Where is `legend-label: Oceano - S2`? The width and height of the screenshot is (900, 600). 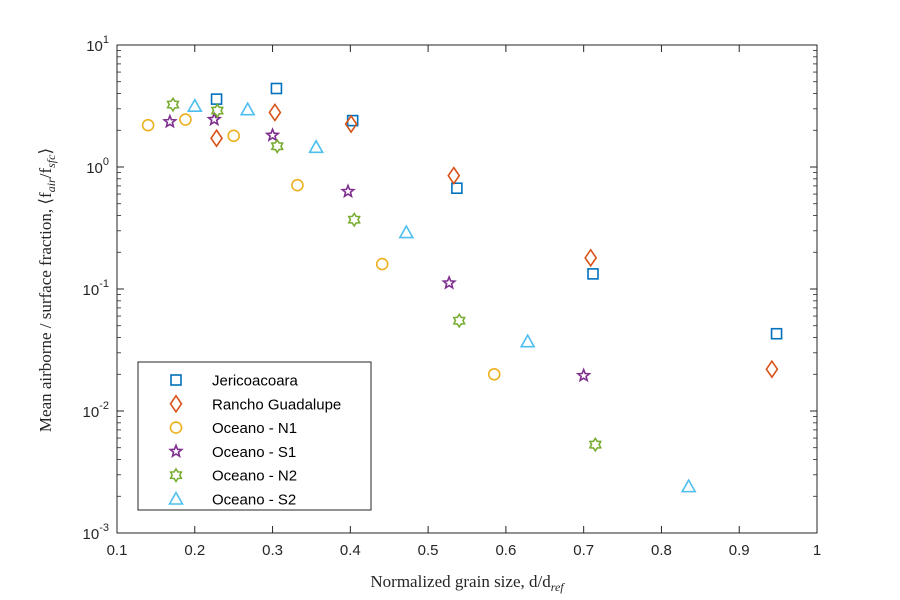
legend-label: Oceano - S2 is located at coordinates (254, 500).